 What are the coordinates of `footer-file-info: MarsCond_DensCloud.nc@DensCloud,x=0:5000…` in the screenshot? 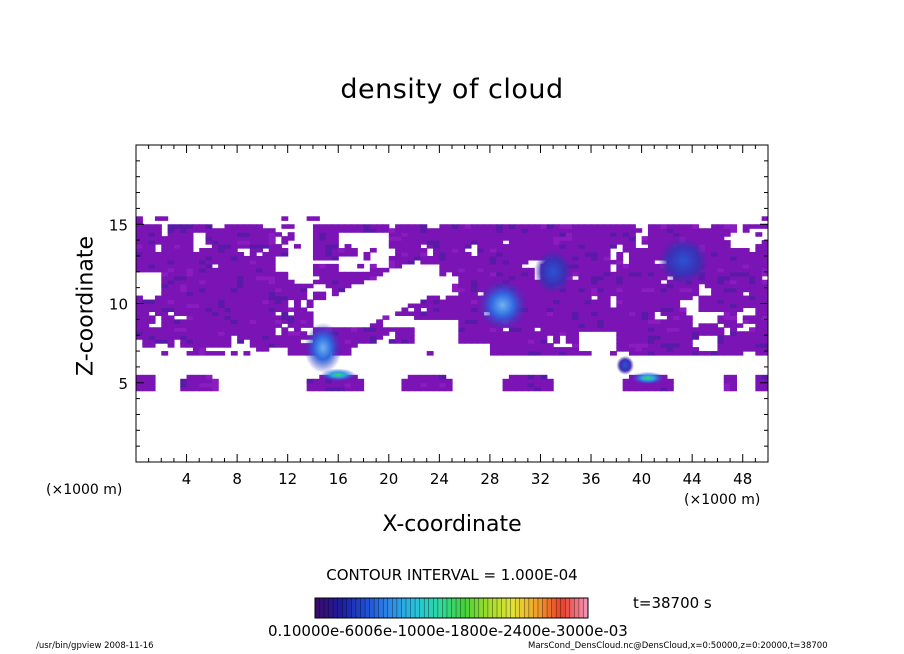 It's located at (678, 646).